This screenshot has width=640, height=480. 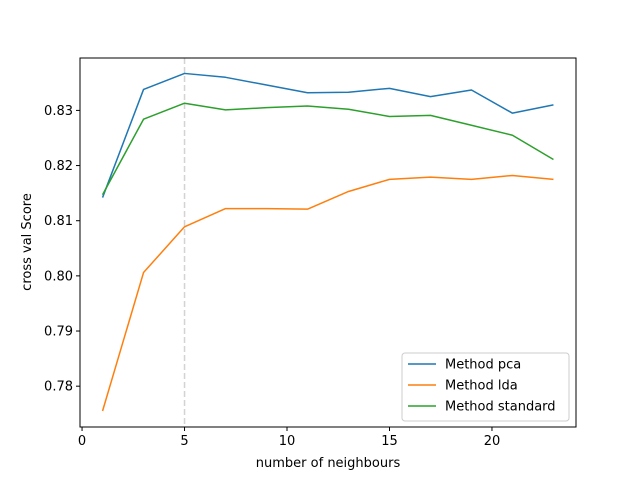 What do you see at coordinates (58, 221) in the screenshot?
I see `y-tick-label: 0.81` at bounding box center [58, 221].